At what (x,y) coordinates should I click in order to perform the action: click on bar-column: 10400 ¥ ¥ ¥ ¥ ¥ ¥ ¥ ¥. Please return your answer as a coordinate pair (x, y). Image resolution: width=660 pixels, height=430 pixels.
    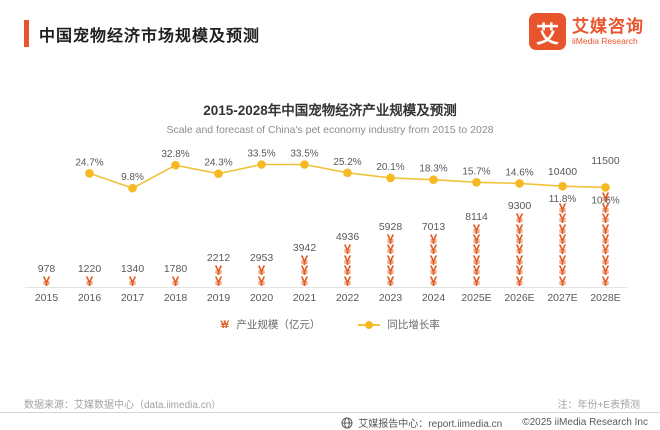
    Looking at the image, I should click on (562, 227).